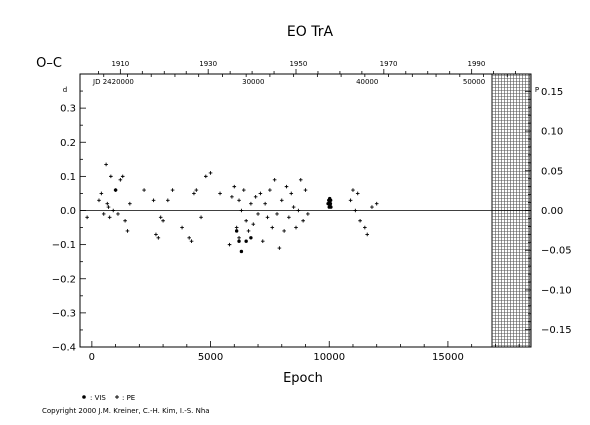 The image size is (590, 425). I want to click on y-right-tick-label: 0.05, so click(552, 171).